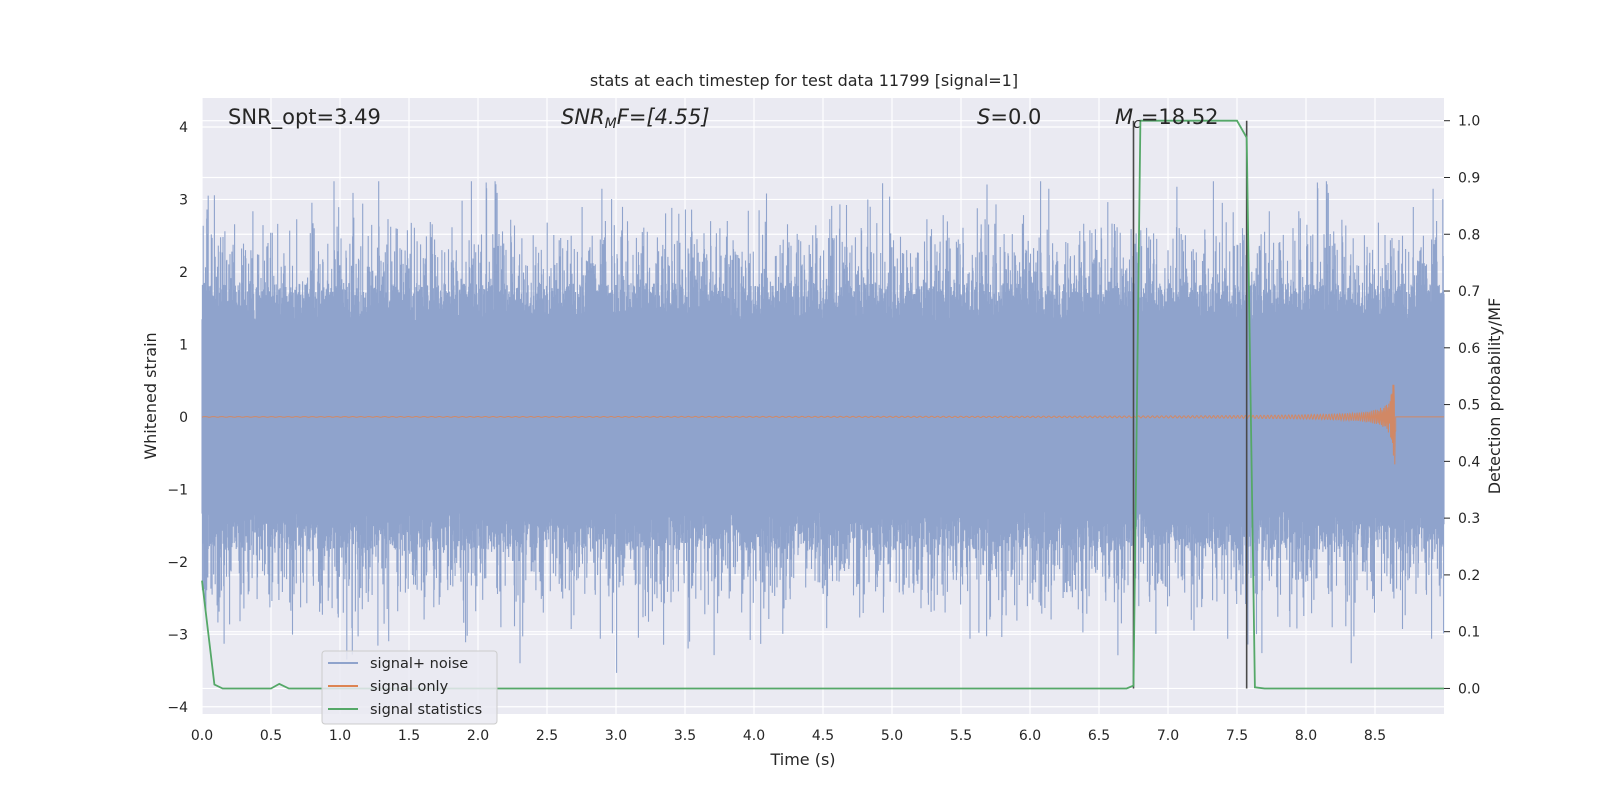 The image size is (1600, 800). I want to click on x-tick-label-3: 1.5, so click(409, 736).